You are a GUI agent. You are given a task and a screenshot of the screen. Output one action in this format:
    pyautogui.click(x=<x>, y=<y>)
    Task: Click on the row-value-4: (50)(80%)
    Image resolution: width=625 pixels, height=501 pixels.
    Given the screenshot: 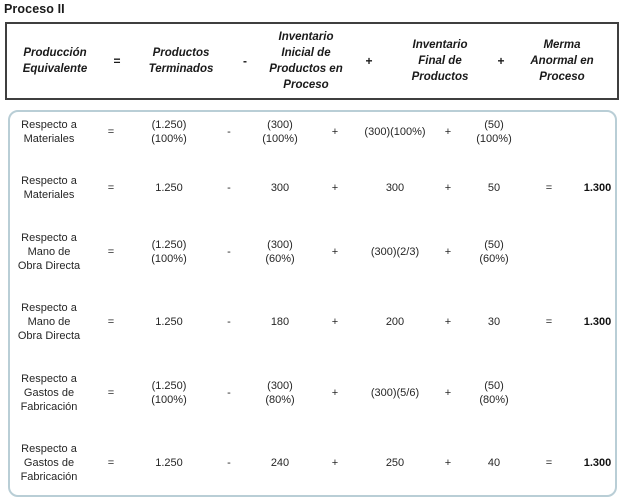 What is the action you would take?
    pyautogui.click(x=494, y=392)
    